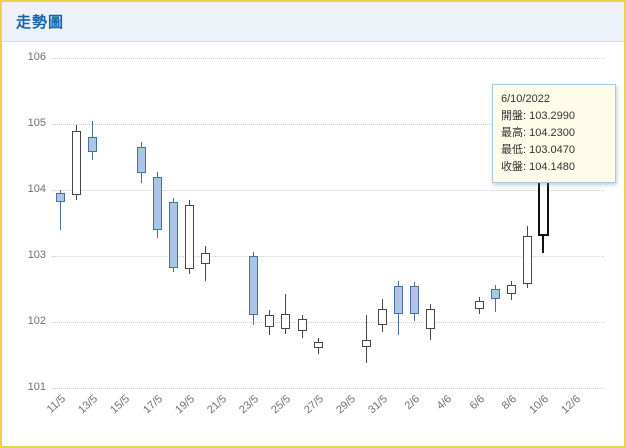 This screenshot has height=448, width=626. I want to click on y-axis-label: 102, so click(36, 321).